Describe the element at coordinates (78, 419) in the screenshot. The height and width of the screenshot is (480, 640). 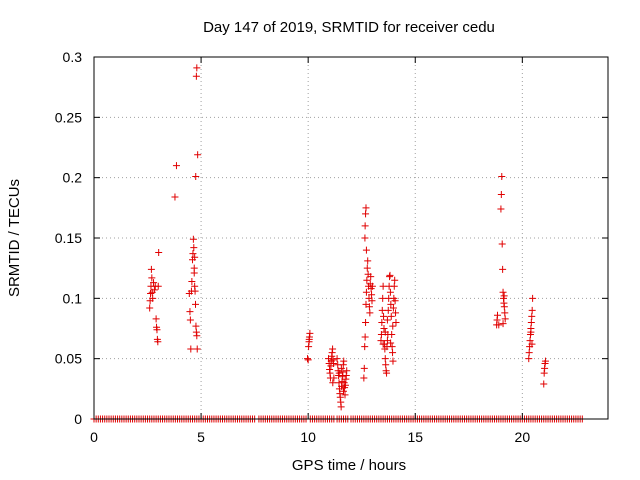
I see `y-tick-label: 0` at that location.